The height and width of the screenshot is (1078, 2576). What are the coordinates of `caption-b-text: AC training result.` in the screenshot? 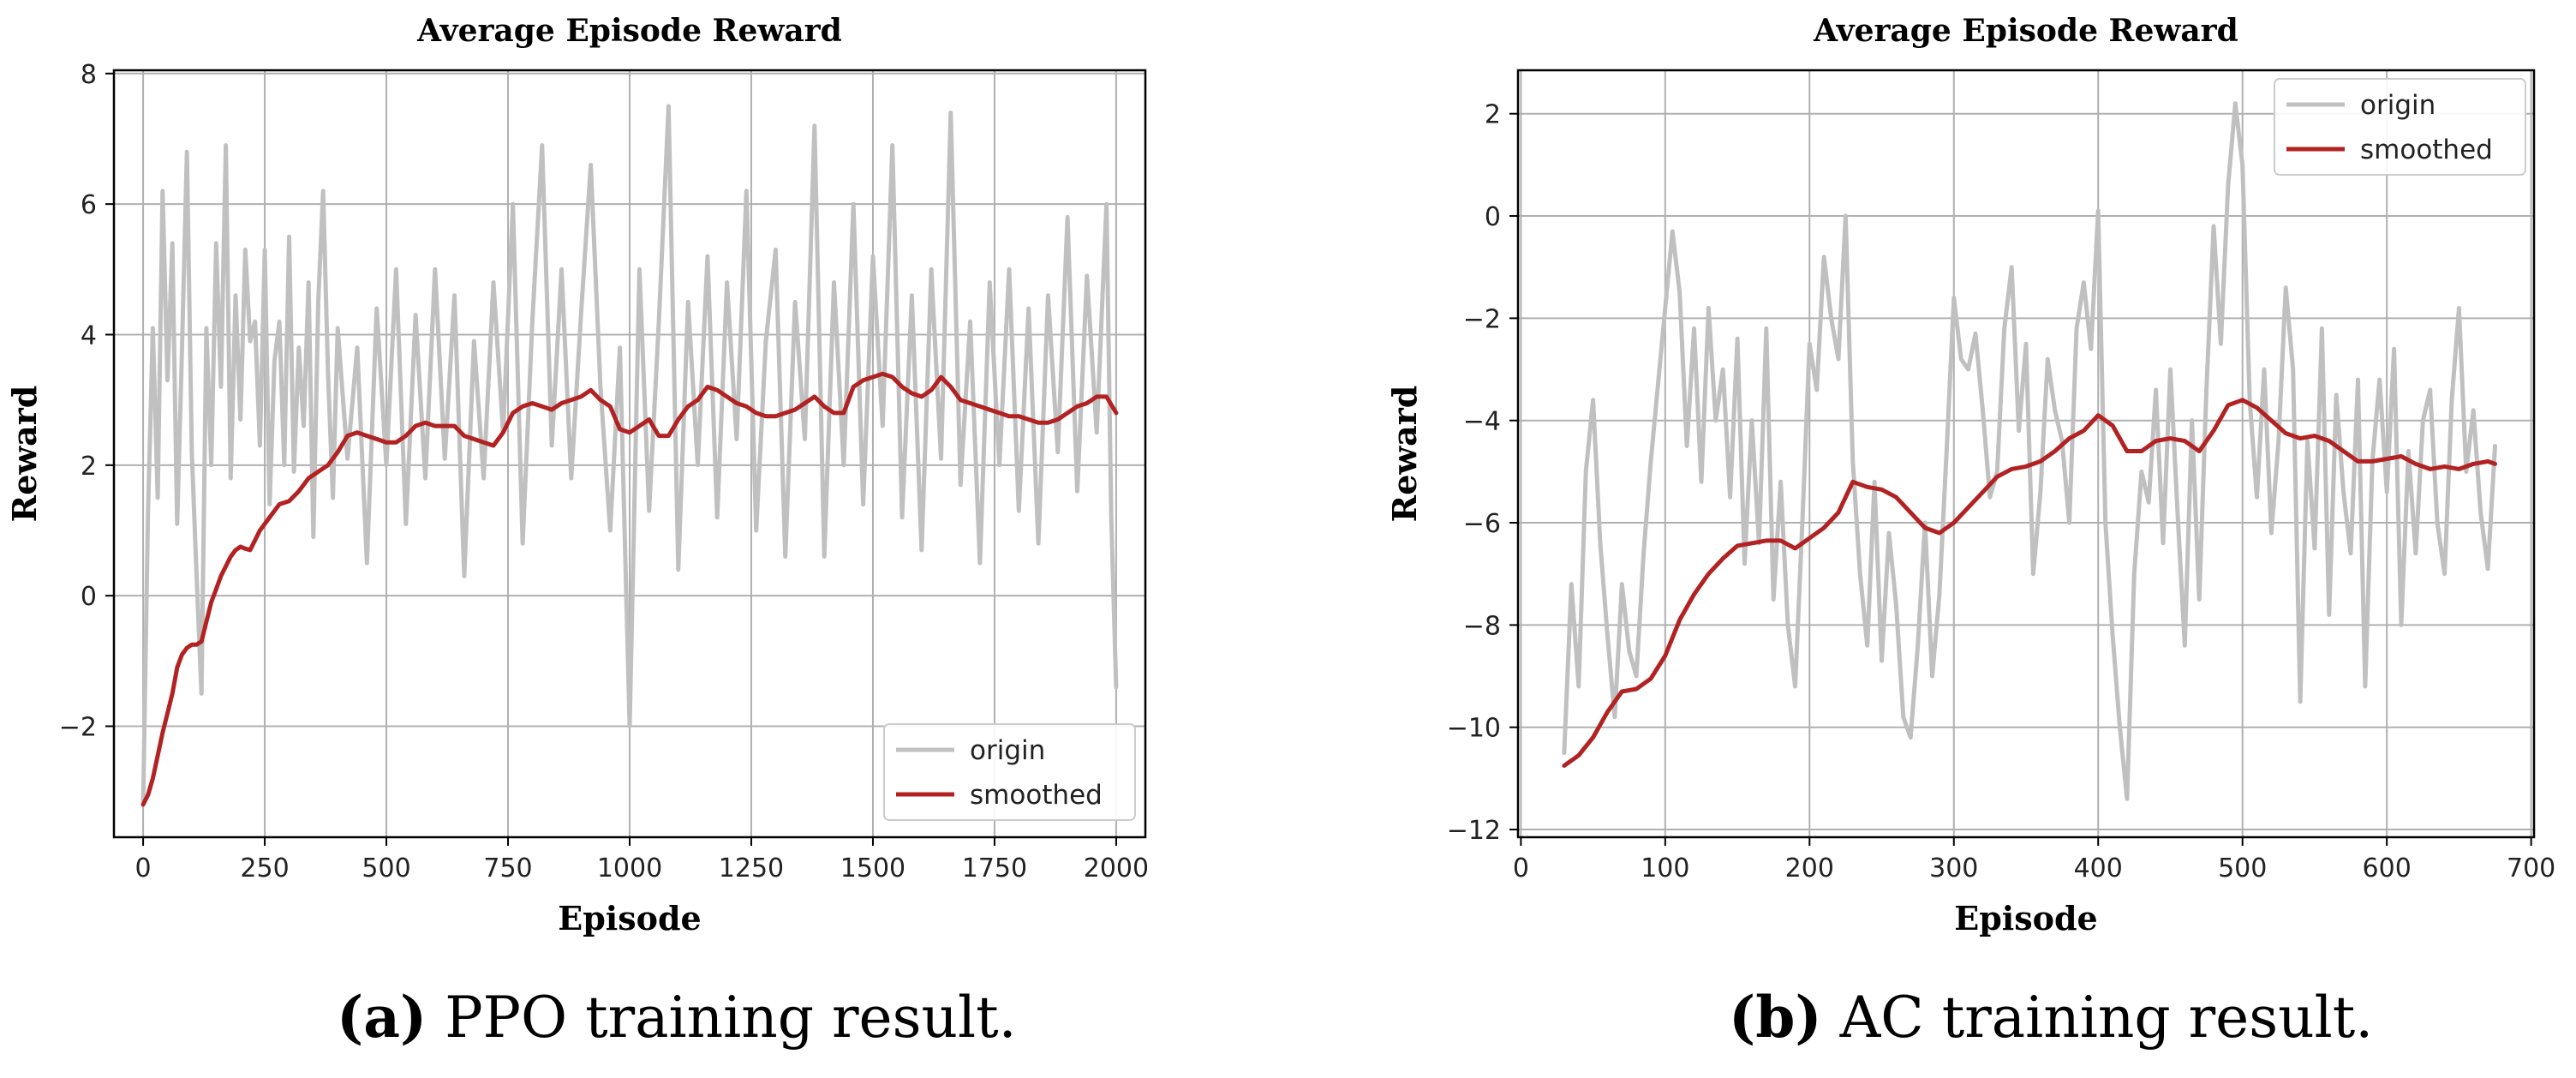 It's located at (2097, 1018).